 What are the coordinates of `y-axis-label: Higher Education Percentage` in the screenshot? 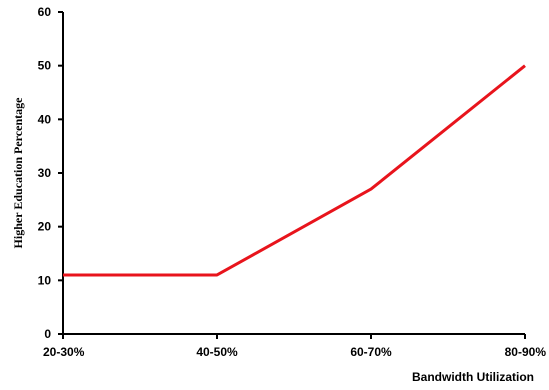 It's located at (18, 173).